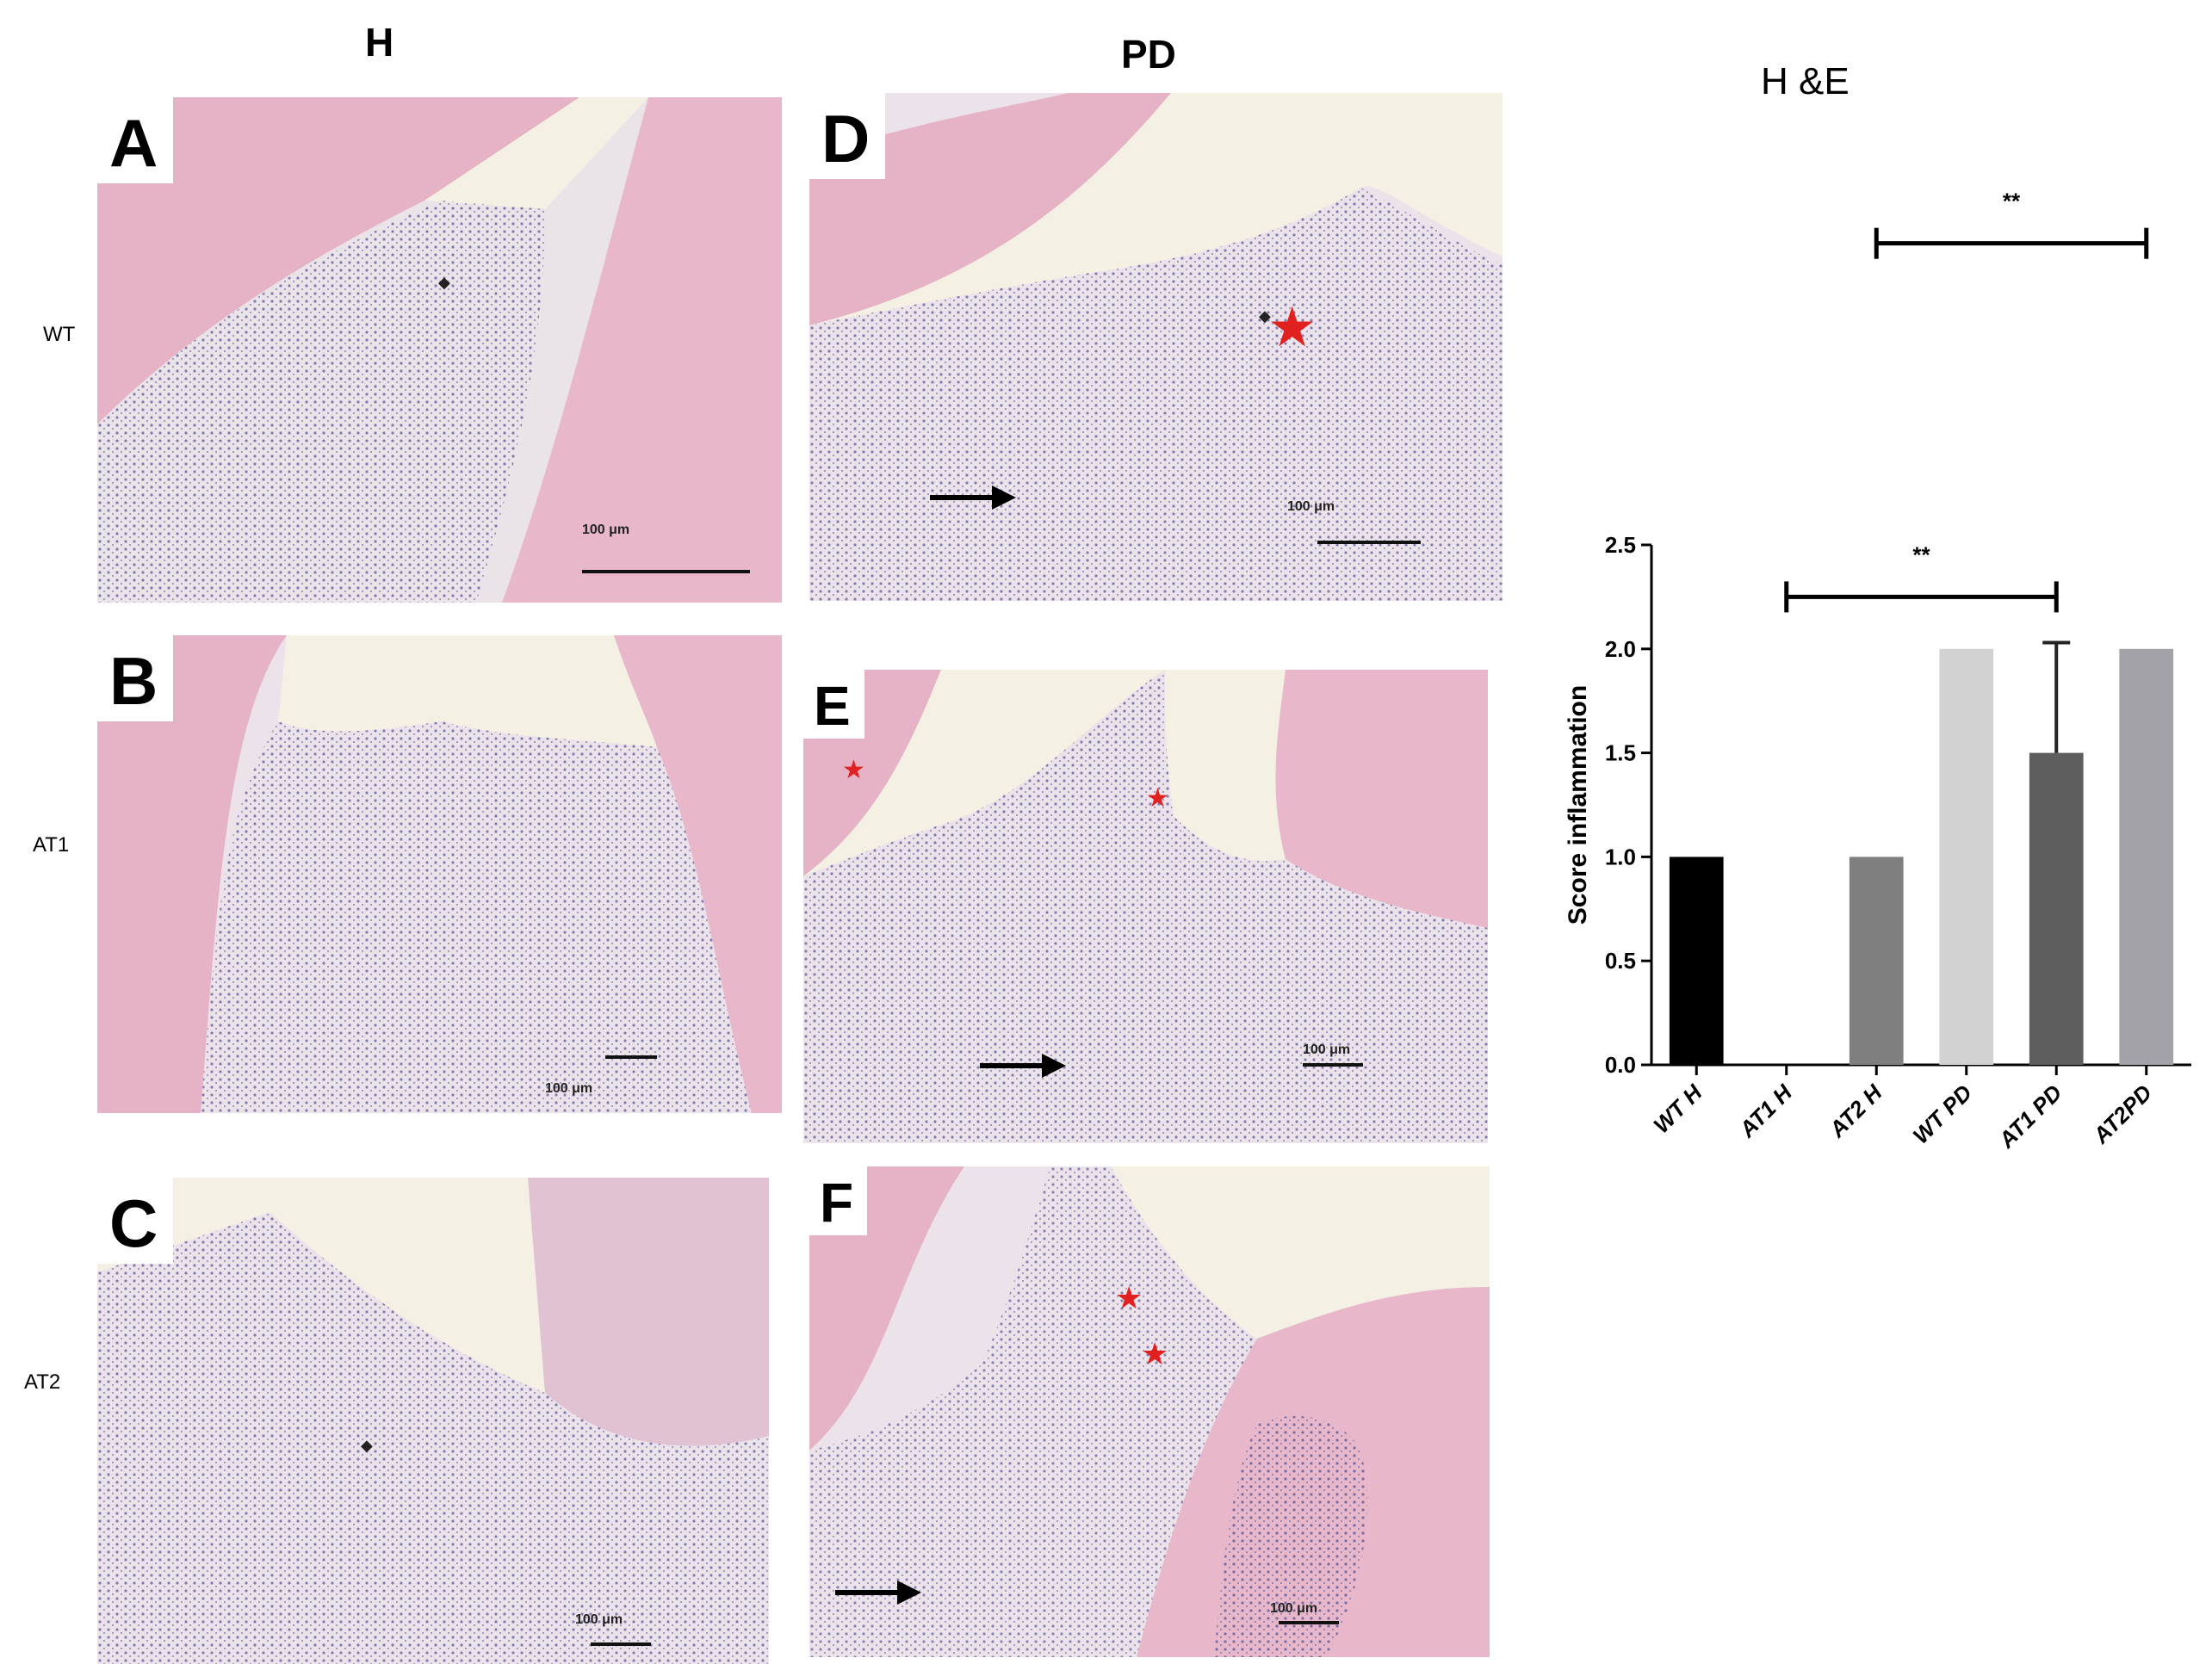 The height and width of the screenshot is (1664, 2212). What do you see at coordinates (135, 140) in the screenshot?
I see `panel-letter-a: A` at bounding box center [135, 140].